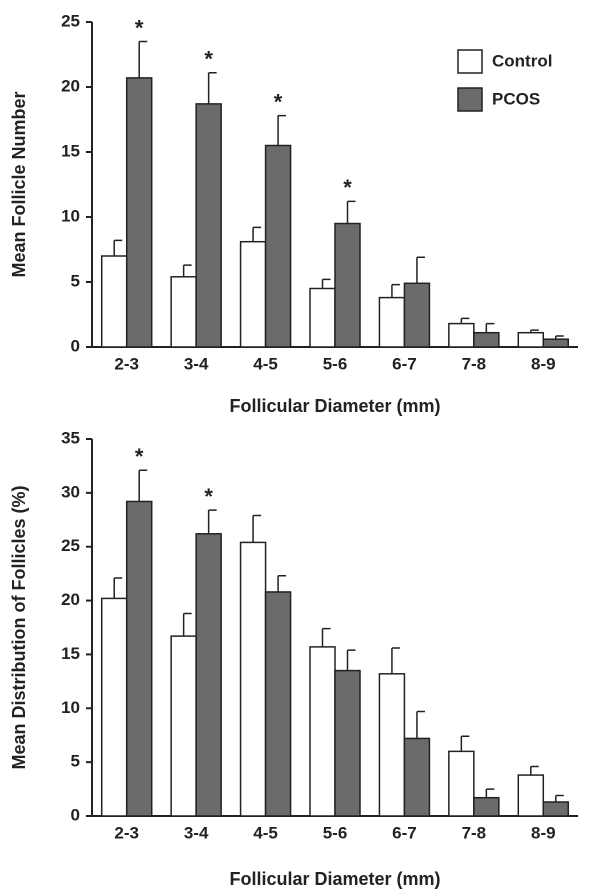 The height and width of the screenshot is (890, 591). Describe the element at coordinates (70, 491) in the screenshot. I see `y-tick-label: 30` at that location.